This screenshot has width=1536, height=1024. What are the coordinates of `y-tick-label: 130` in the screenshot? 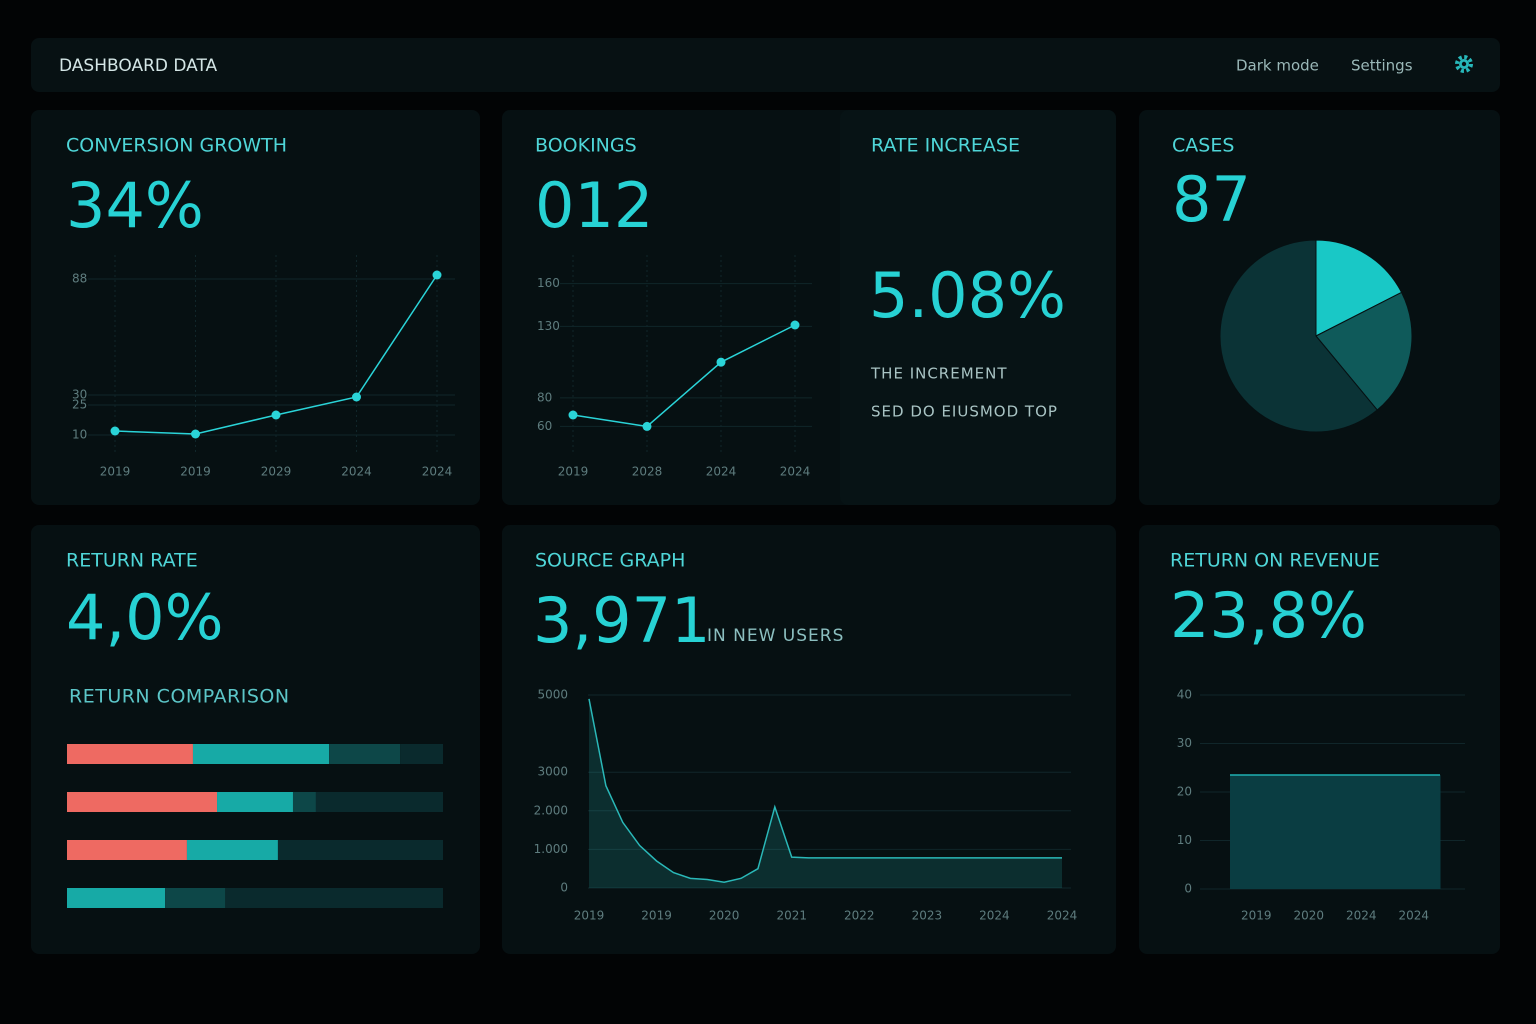 It's located at (548, 326).